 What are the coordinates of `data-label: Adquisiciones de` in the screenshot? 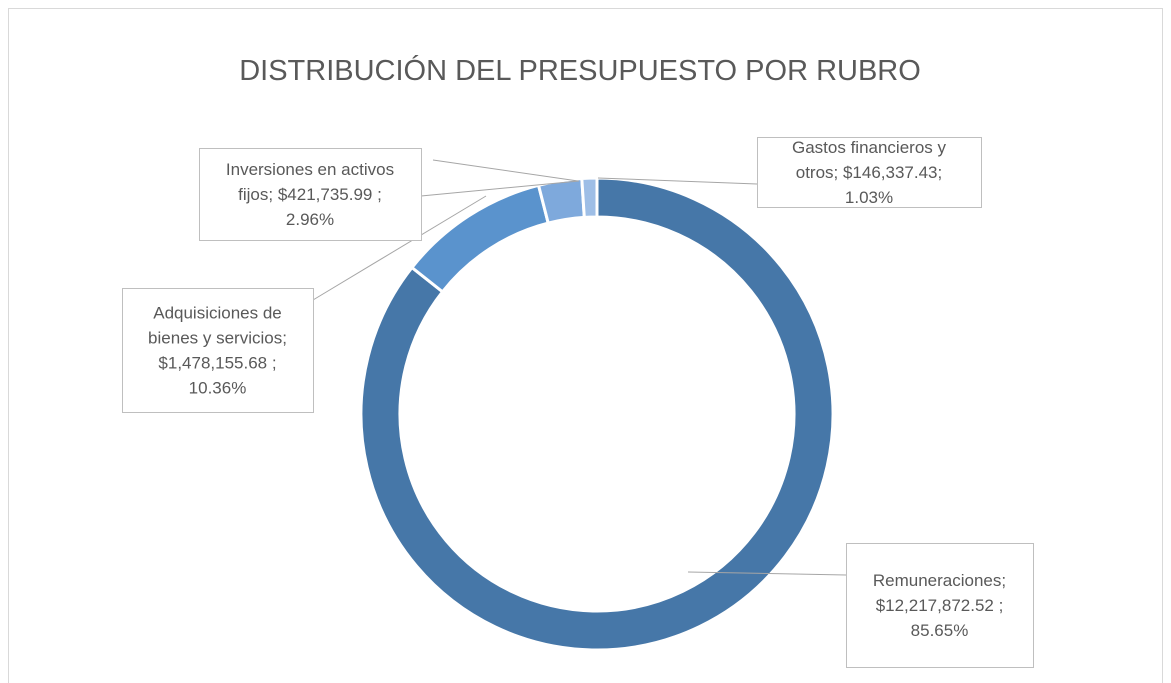 It's located at (217, 313).